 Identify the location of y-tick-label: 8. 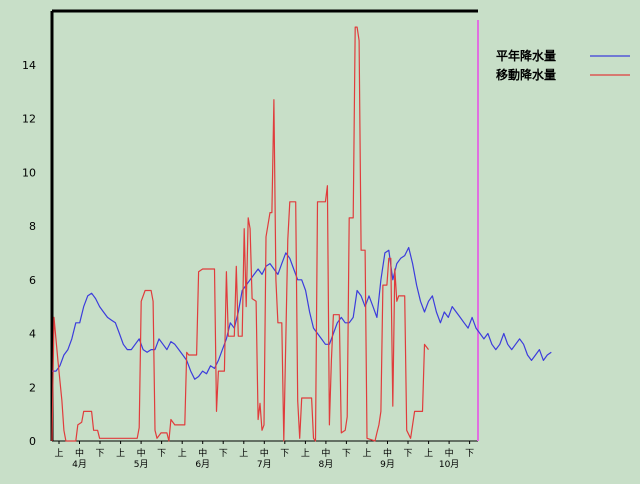
(32, 226).